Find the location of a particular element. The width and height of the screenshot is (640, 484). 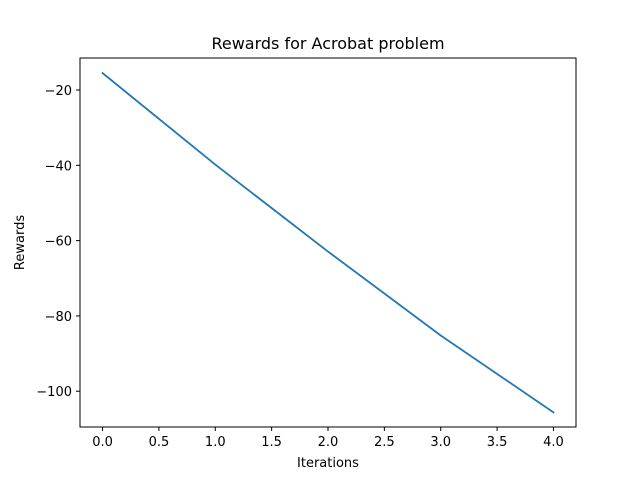

x-axis-ticks: 0.0 0.5 1.0 1.5 2.0 2.5 3.0 3.5 4.0 is located at coordinates (328, 438).